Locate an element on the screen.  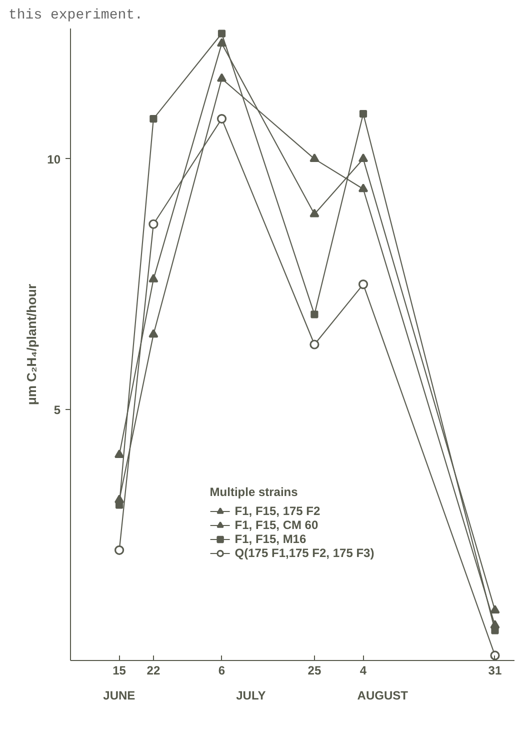
x-tick-label: 4 is located at coordinates (363, 671).